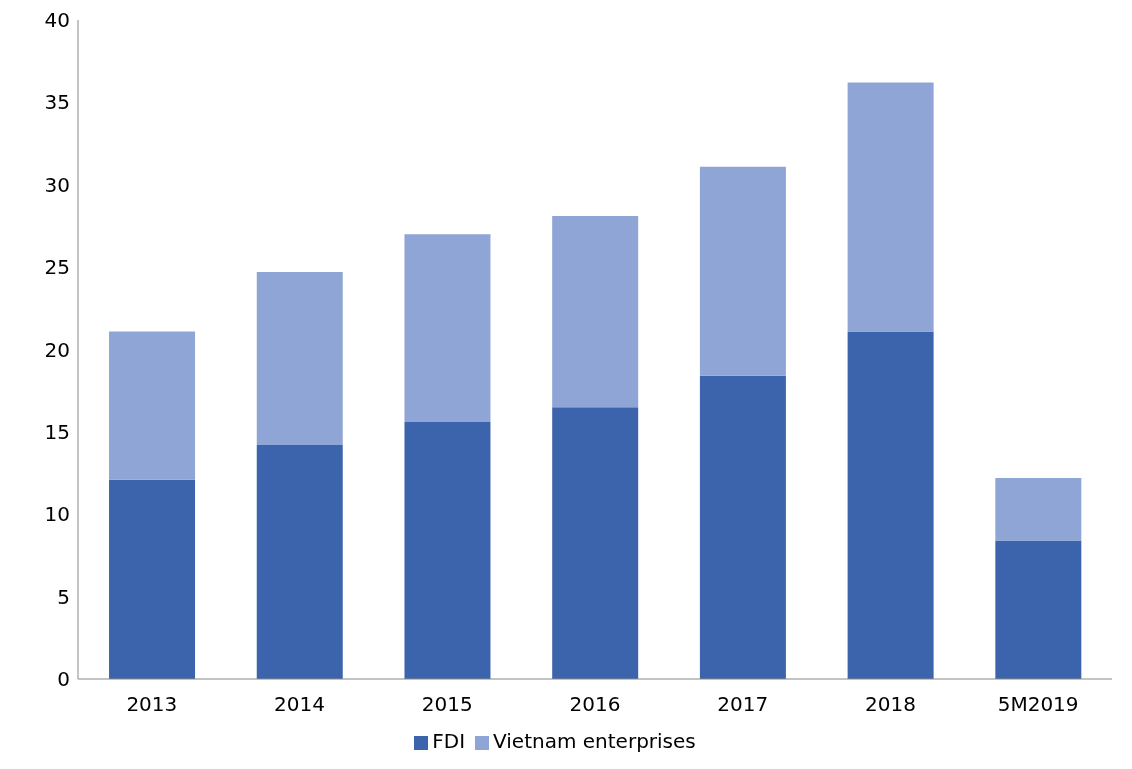  Describe the element at coordinates (890, 704) in the screenshot. I see `x-tick-label: 2018` at that location.